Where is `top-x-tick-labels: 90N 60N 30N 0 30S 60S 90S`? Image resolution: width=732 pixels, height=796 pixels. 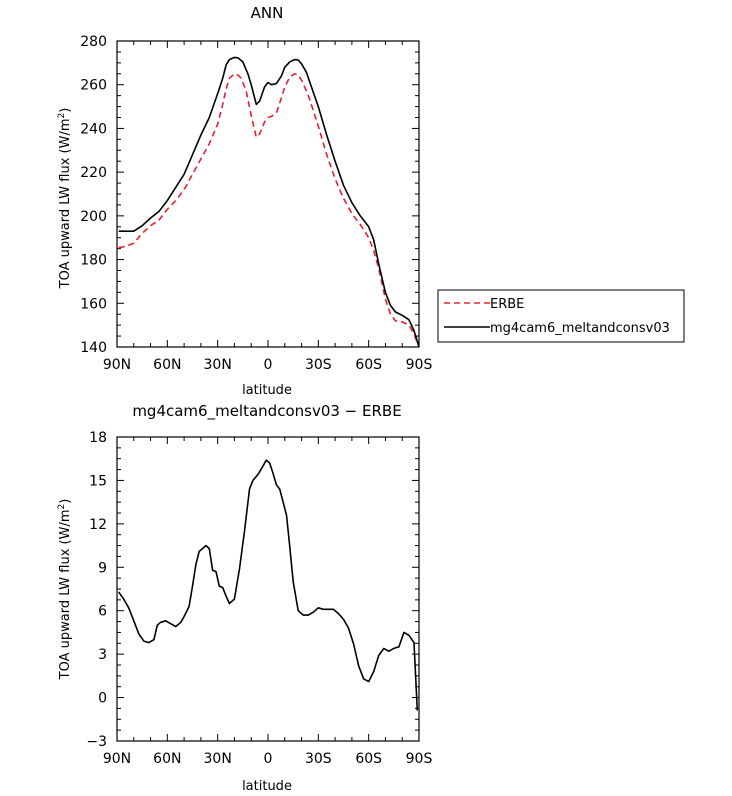 top-x-tick-labels: 90N 60N 30N 0 30S 60S 90S is located at coordinates (268, 365).